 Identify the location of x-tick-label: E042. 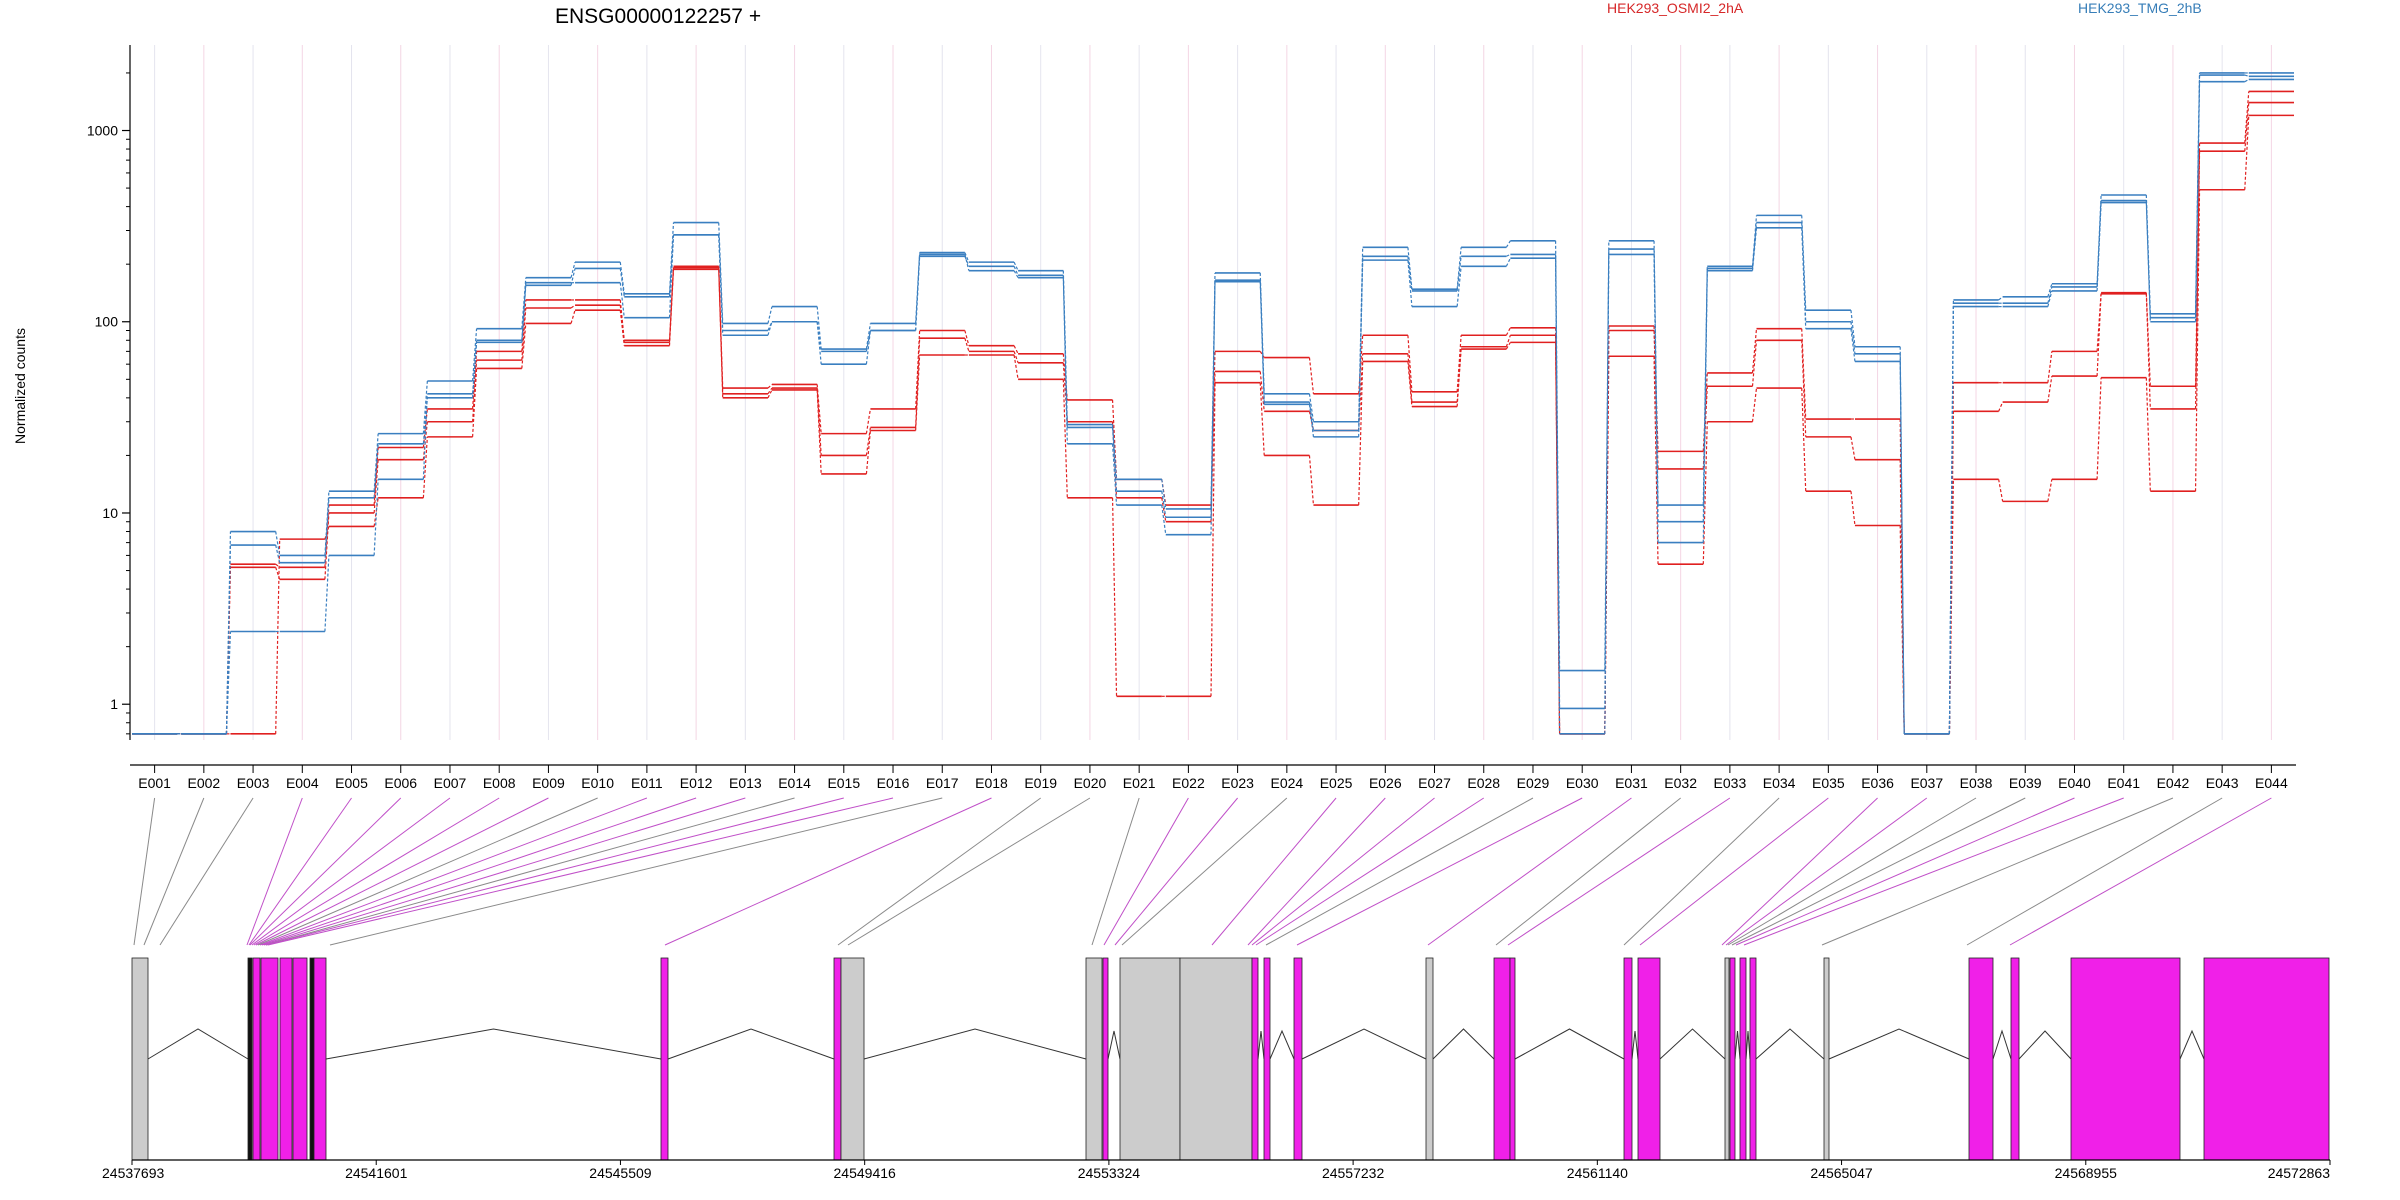
(2173, 783).